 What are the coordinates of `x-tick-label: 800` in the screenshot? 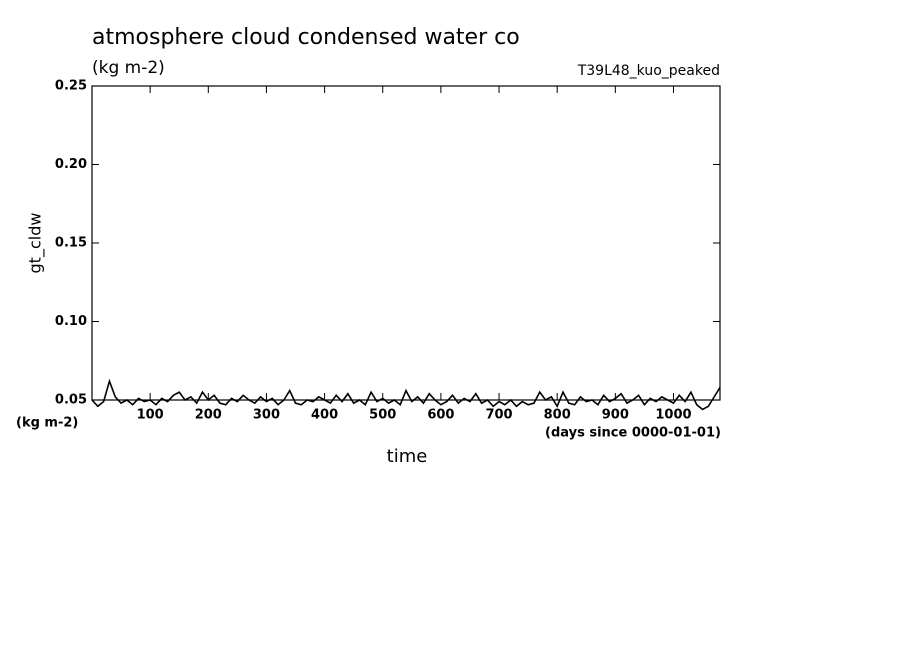 It's located at (557, 415).